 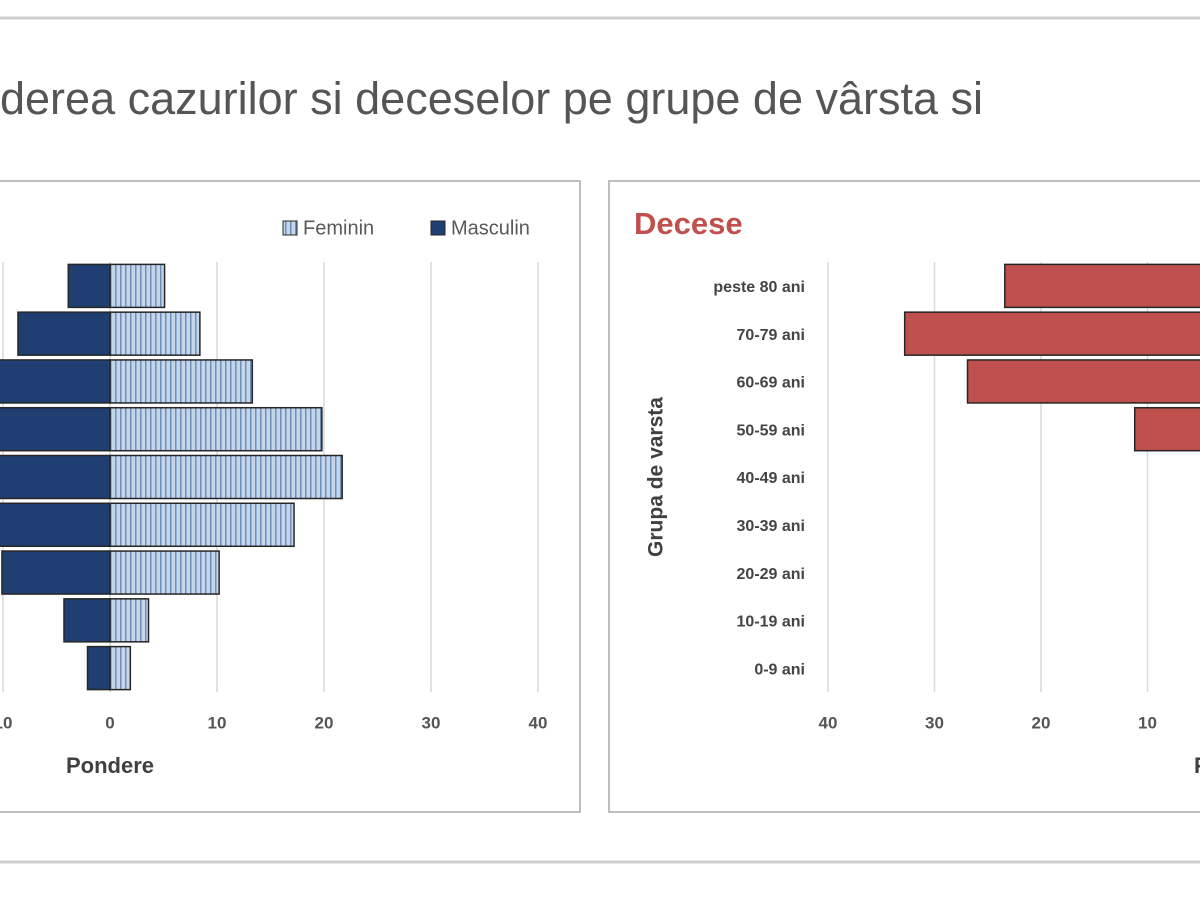 What do you see at coordinates (771, 335) in the screenshot?
I see `y-tick-label: 70-79 ani` at bounding box center [771, 335].